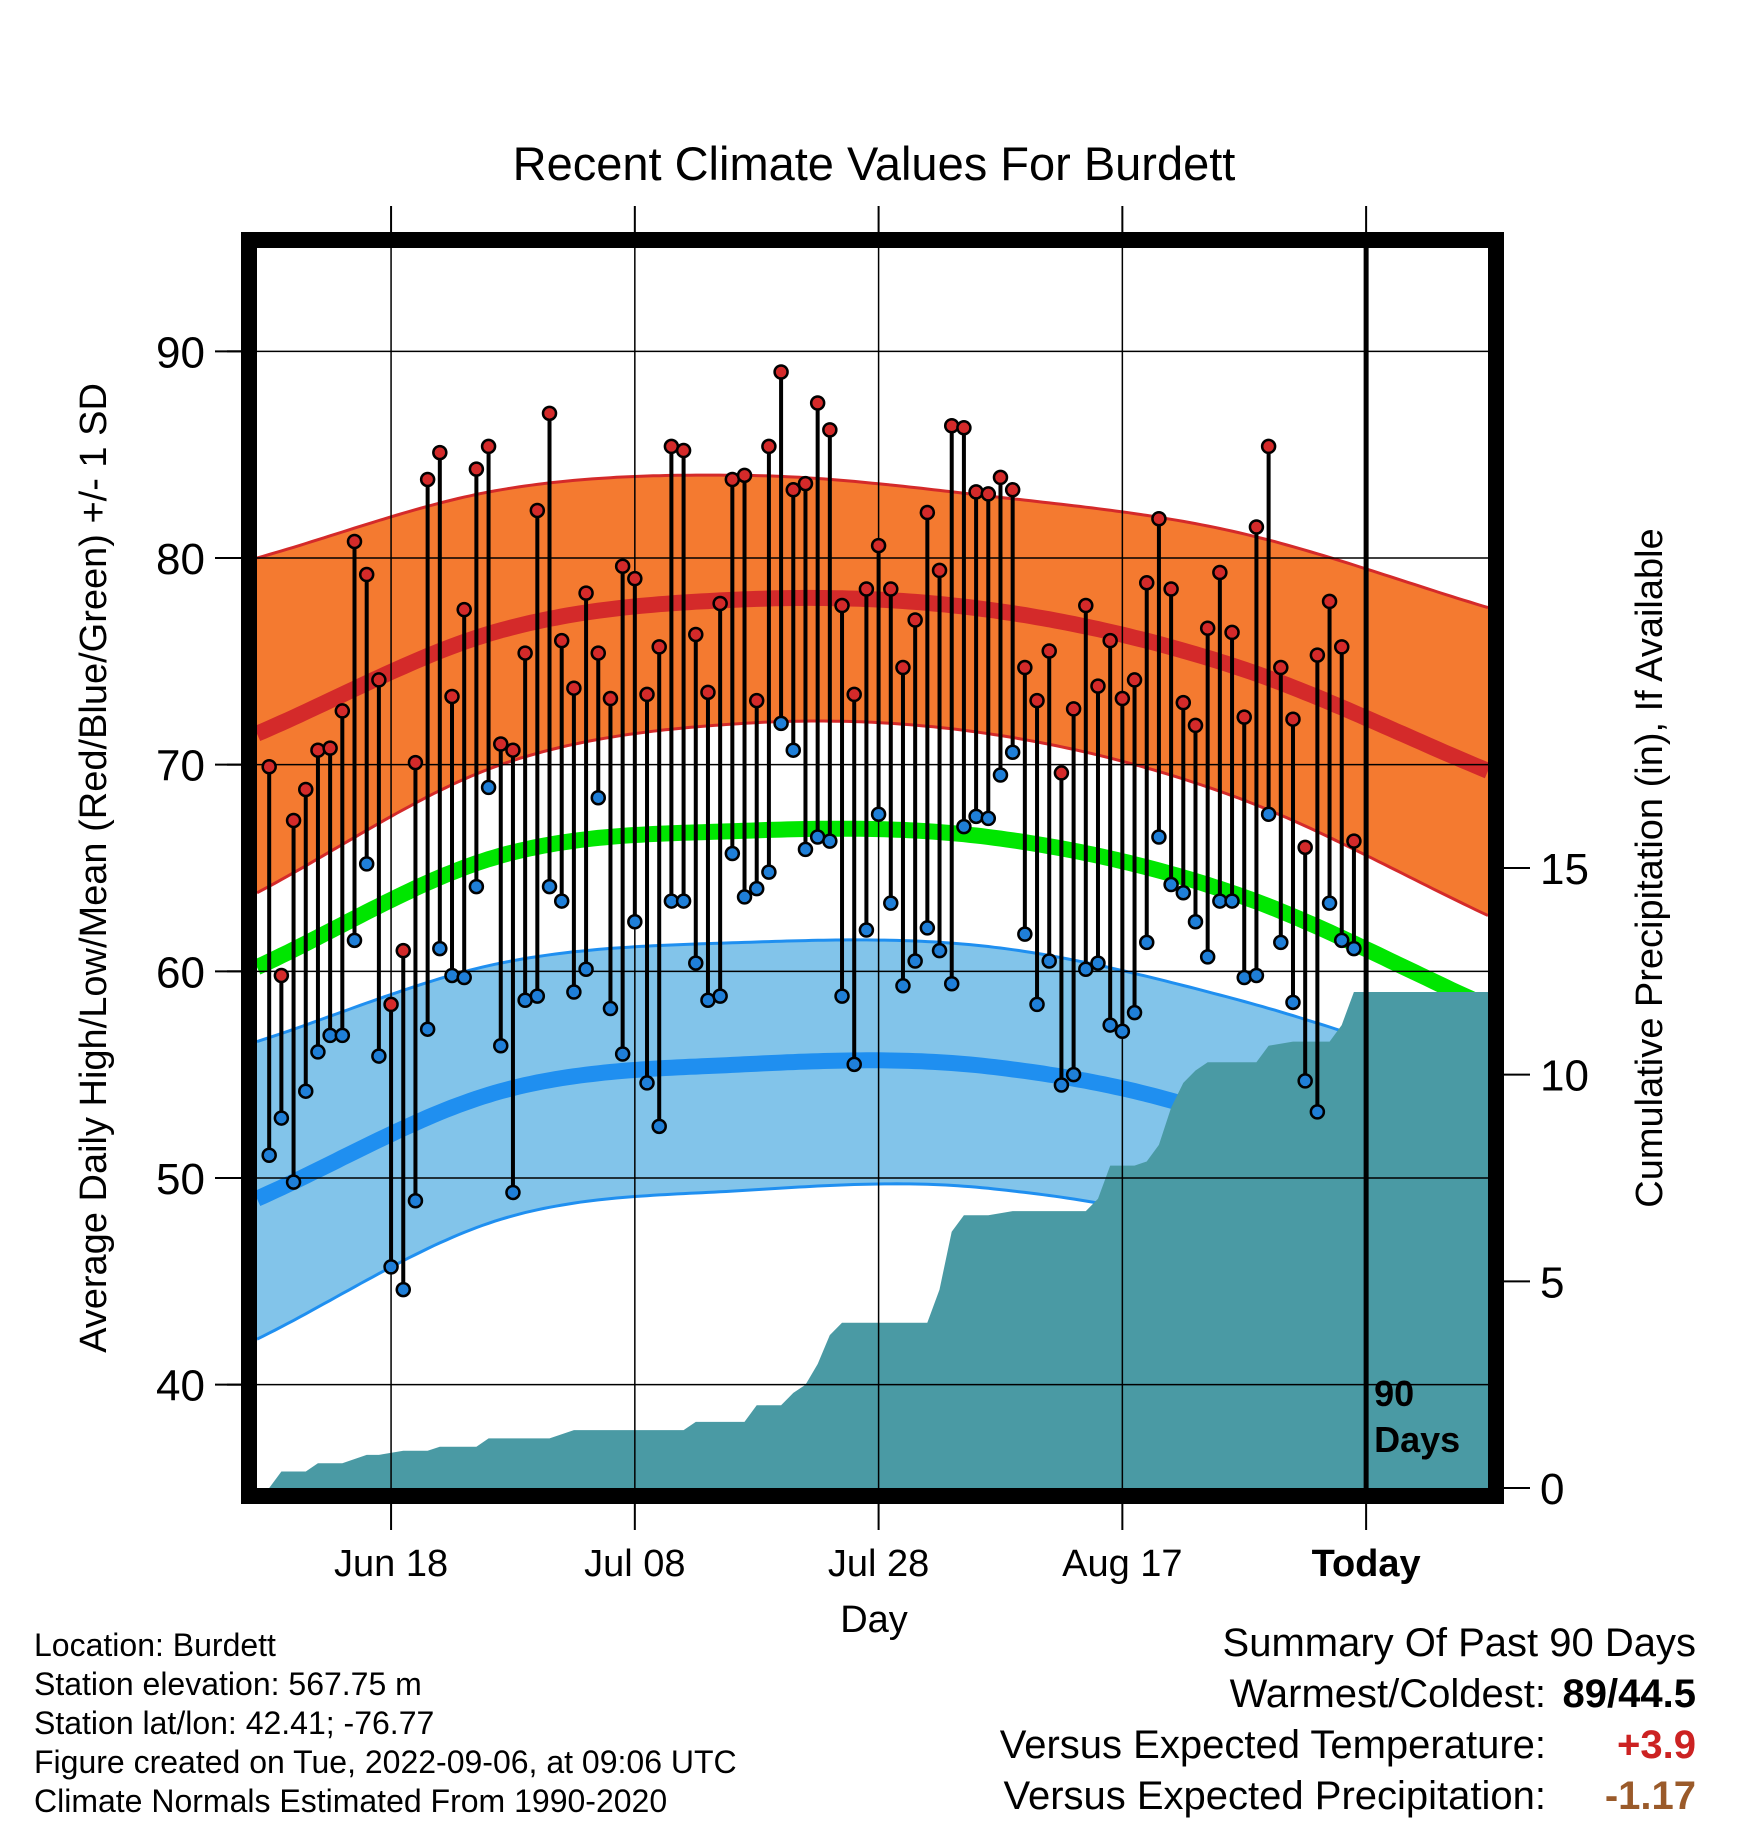 Image resolution: width=1748 pixels, height=1828 pixels. What do you see at coordinates (351, 1801) in the screenshot?
I see `normals-text: Climate Normals Estimated From 1990-2020` at bounding box center [351, 1801].